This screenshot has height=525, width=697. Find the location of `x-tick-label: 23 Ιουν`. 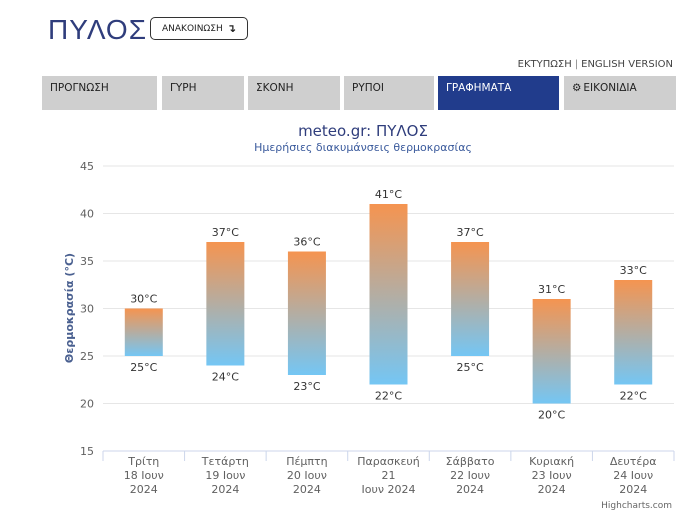

x-tick-label: 23 Ιουν is located at coordinates (552, 475).